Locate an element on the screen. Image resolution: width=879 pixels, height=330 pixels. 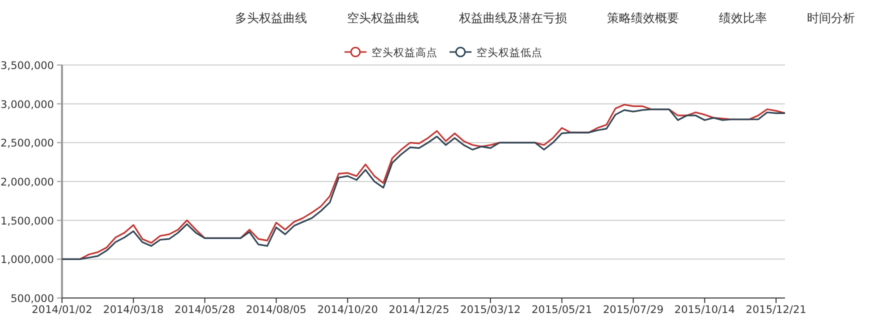
x-tick-label: 2014/12/25 is located at coordinates (419, 310).